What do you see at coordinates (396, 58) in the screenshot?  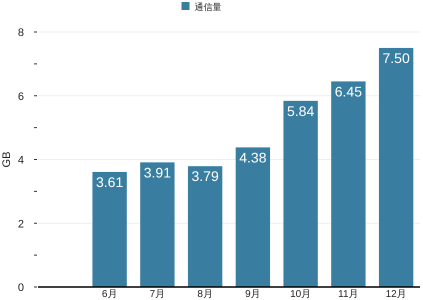 I see `data-label: 7.50` at bounding box center [396, 58].